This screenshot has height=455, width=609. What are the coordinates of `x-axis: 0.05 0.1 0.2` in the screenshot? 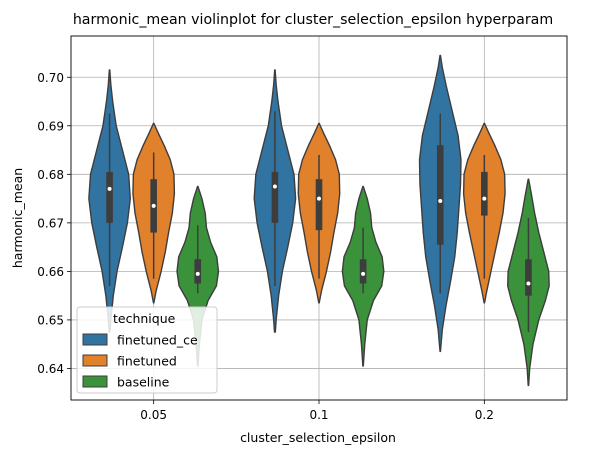 It's located at (317, 411).